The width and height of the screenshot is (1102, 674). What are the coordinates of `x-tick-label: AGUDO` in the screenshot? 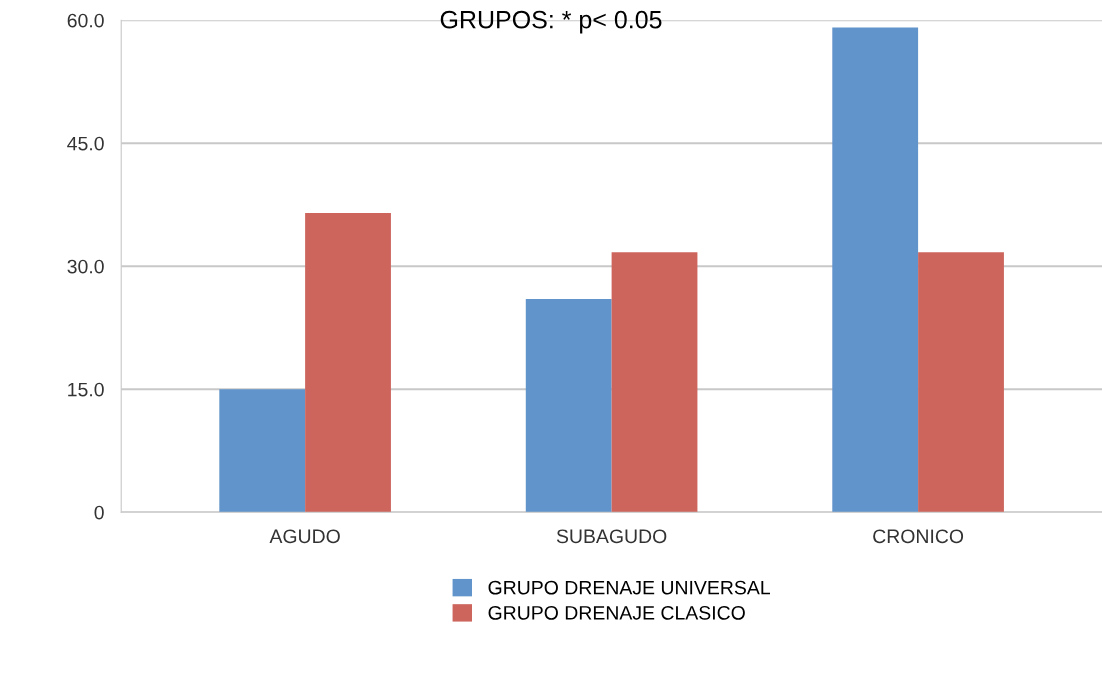 It's located at (304, 536).